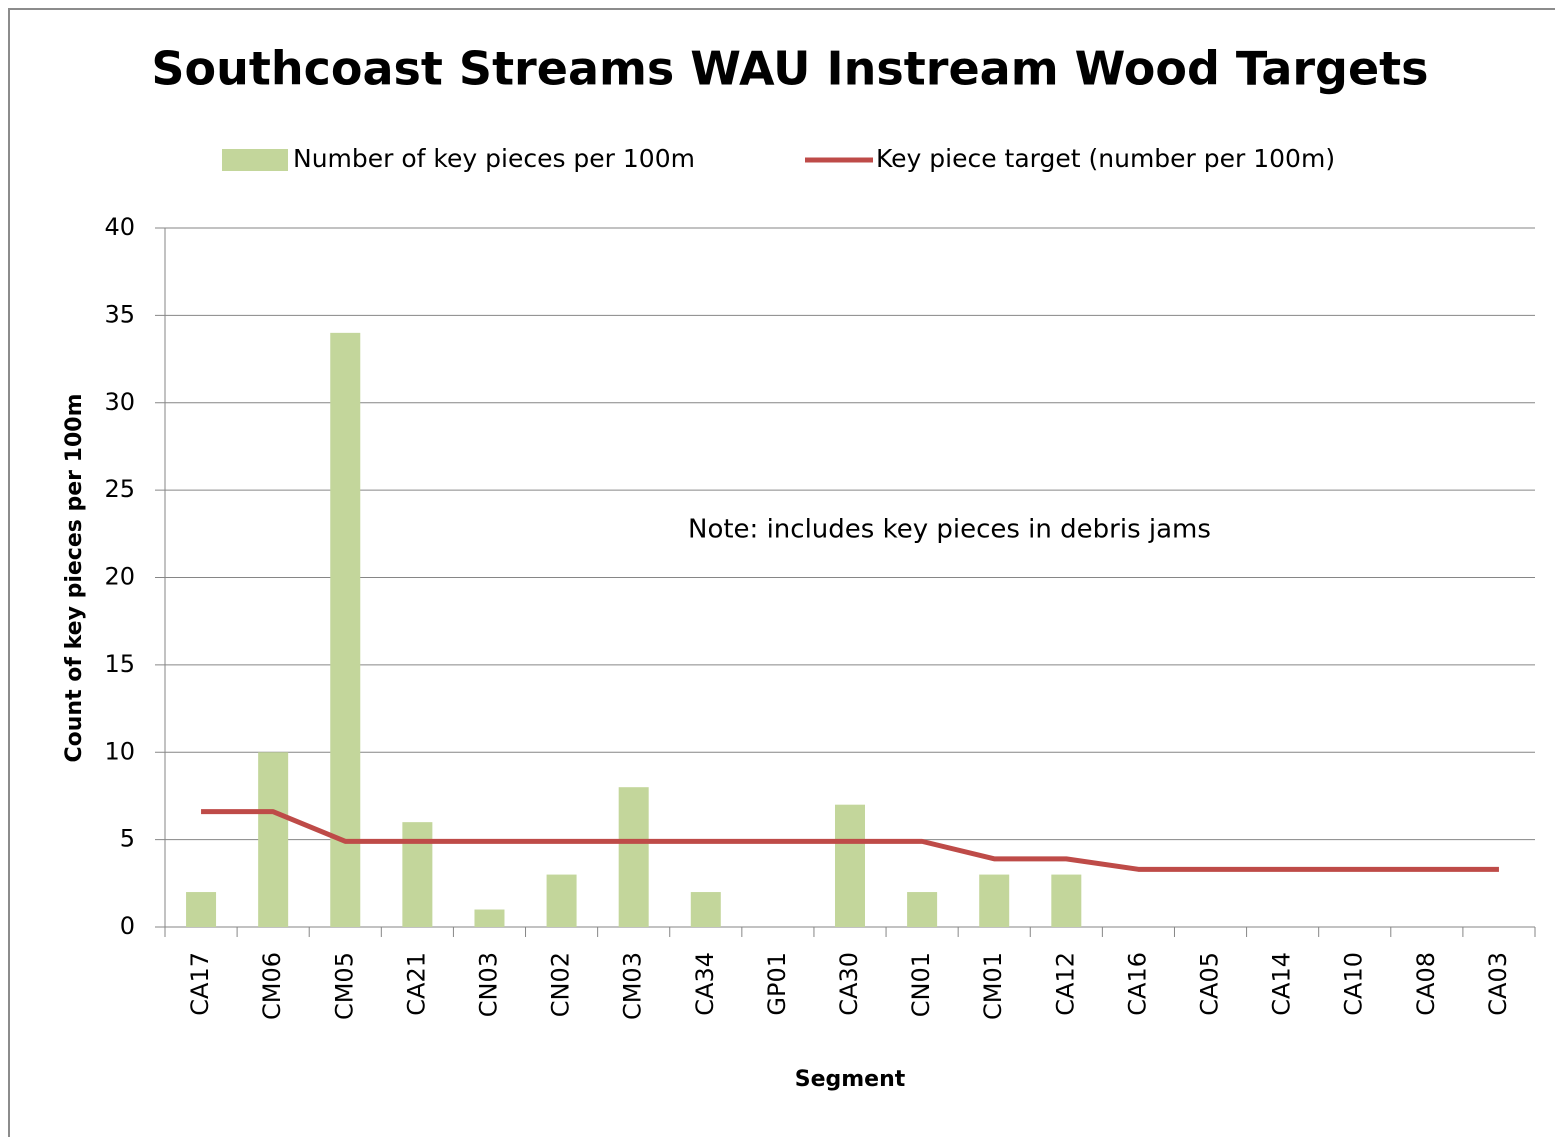 Image resolution: width=1555 pixels, height=1141 pixels. I want to click on x-tick-label: CA16, so click(1137, 984).